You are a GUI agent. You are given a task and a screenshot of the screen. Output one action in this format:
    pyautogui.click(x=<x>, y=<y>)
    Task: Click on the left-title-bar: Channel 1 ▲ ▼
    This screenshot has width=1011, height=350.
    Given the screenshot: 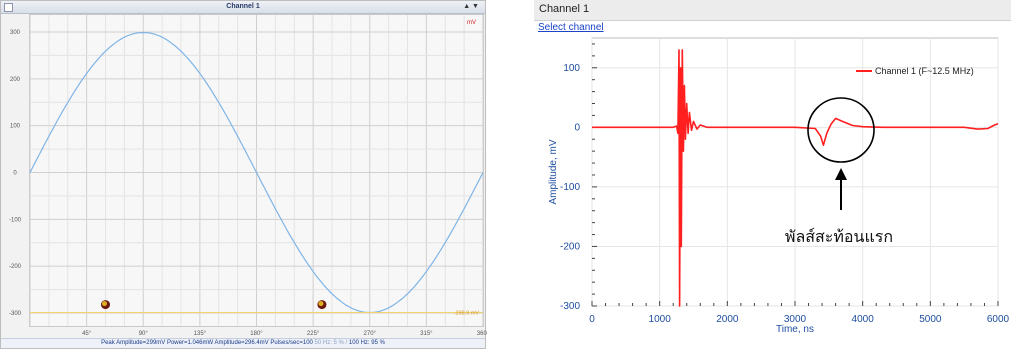 What is the action you would take?
    pyautogui.click(x=243, y=7)
    